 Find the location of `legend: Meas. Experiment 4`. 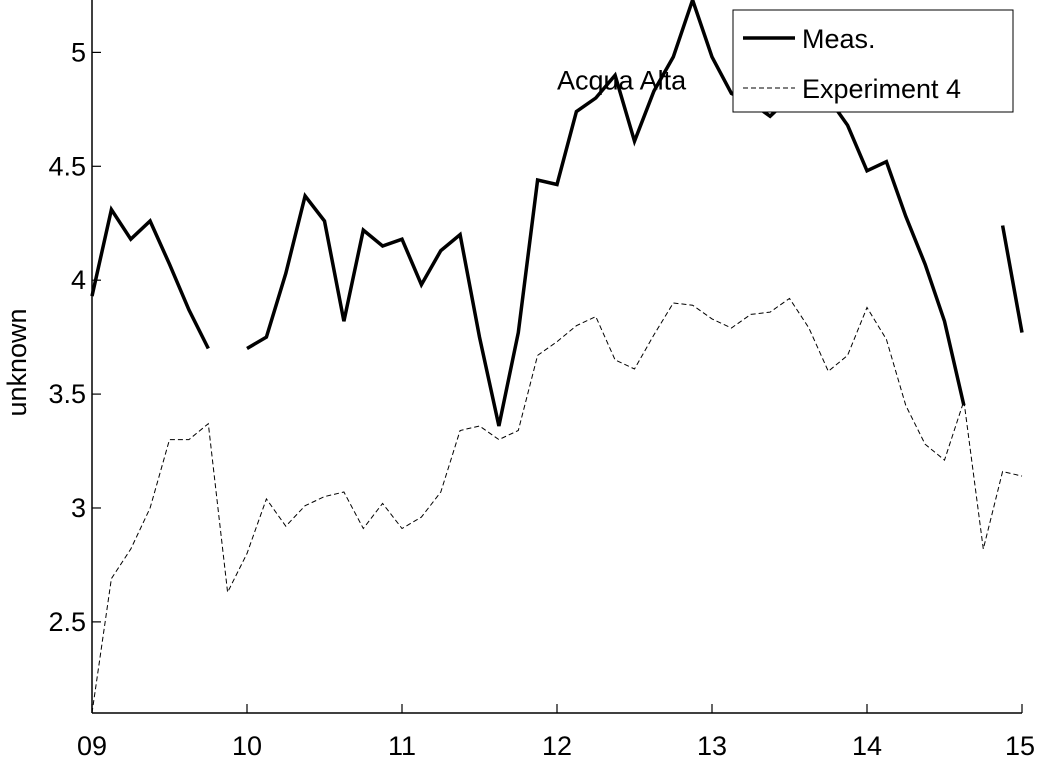

legend: Meas. Experiment 4 is located at coordinates (873, 61).